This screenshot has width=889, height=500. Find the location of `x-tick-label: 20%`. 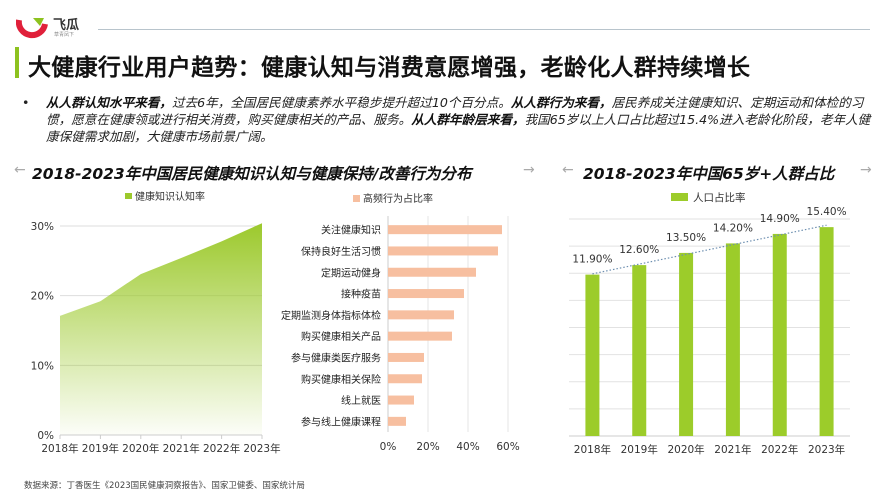

x-tick-label: 20% is located at coordinates (427, 447).